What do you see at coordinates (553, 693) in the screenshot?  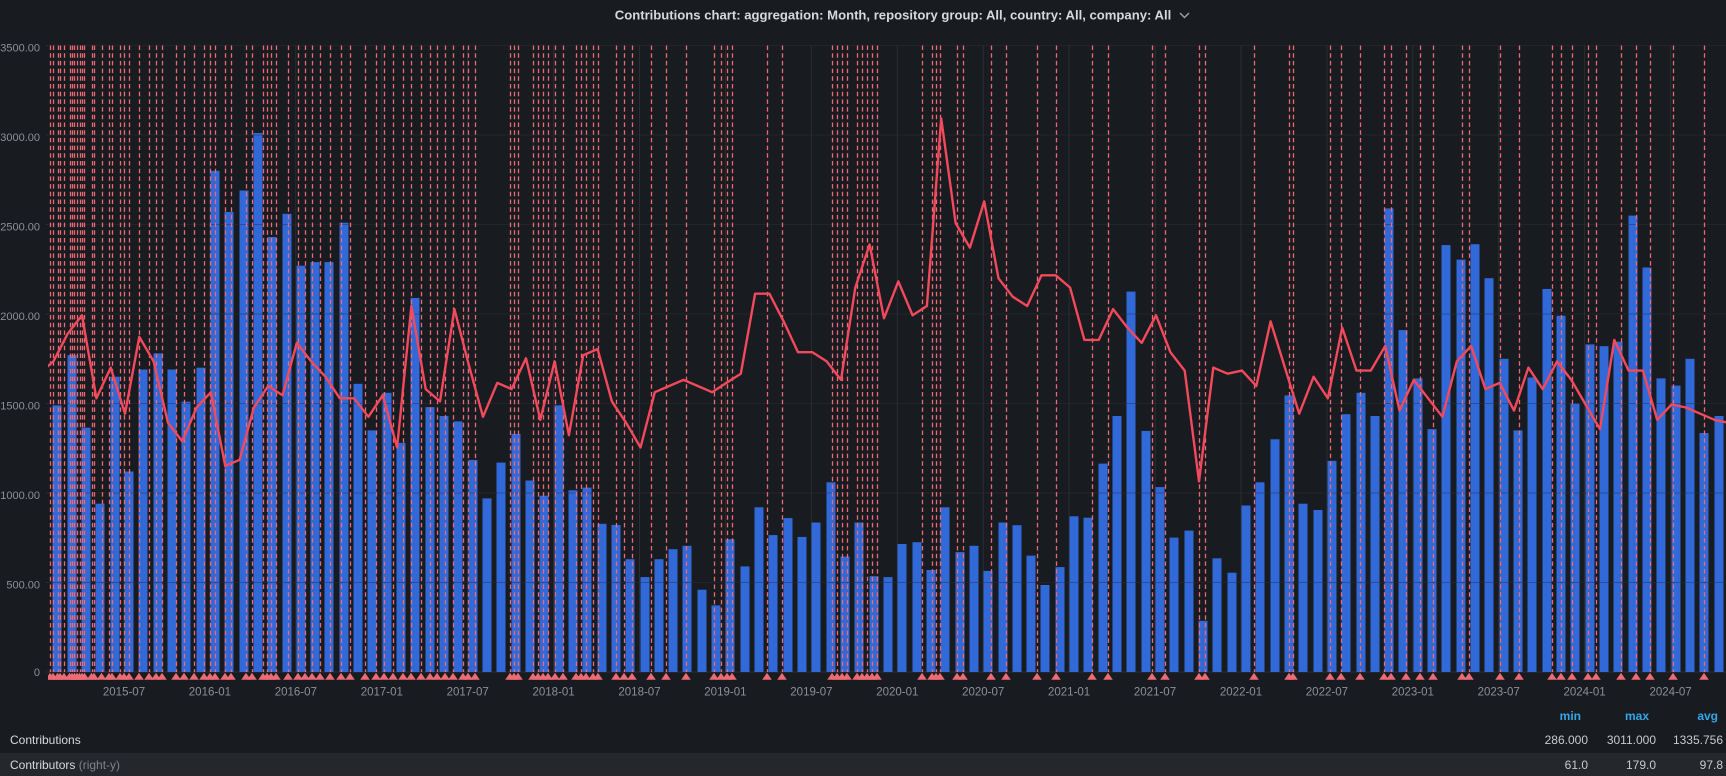 I see `svg-text: 2018-01` at bounding box center [553, 693].